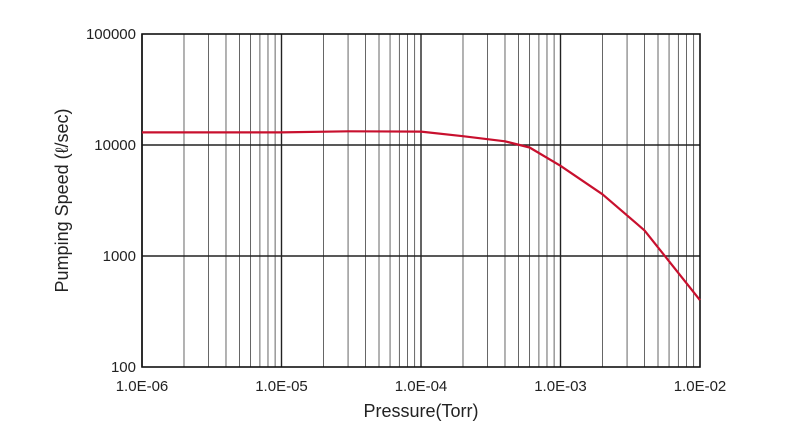 Image resolution: width=787 pixels, height=448 pixels. I want to click on x-tick-label: 1.0E-03, so click(560, 386).